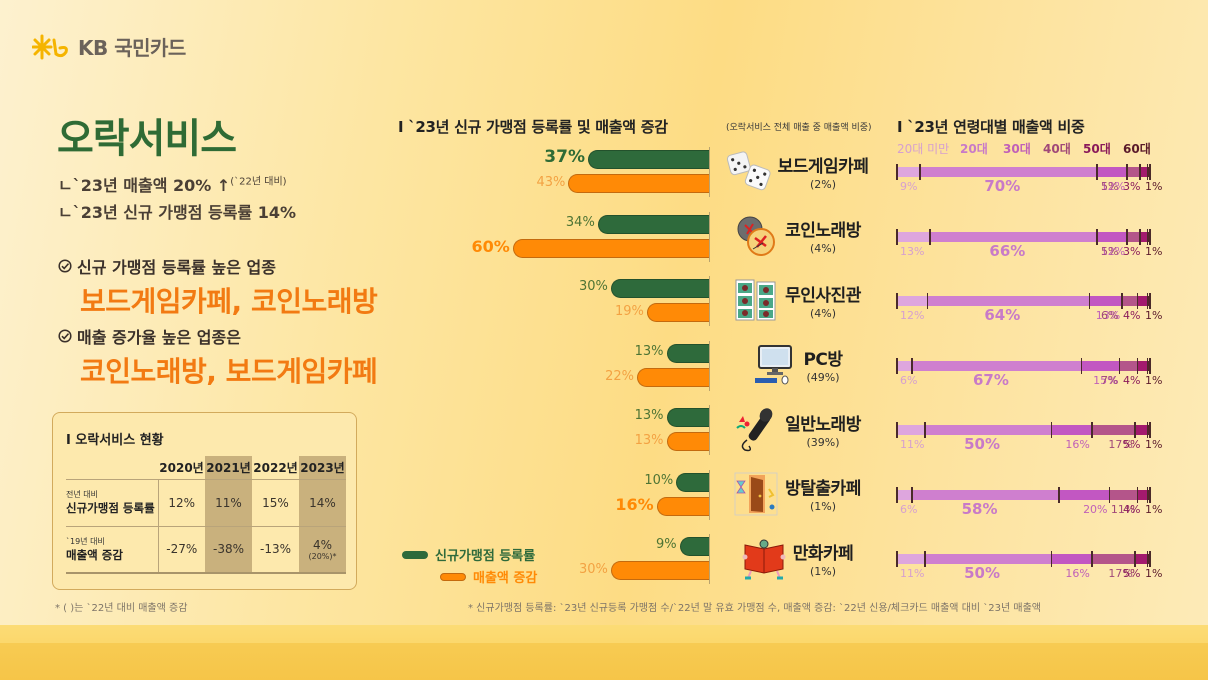 Image resolution: width=1208 pixels, height=680 pixels. What do you see at coordinates (181, 468) in the screenshot?
I see `col-2020: 2020년` at bounding box center [181, 468].